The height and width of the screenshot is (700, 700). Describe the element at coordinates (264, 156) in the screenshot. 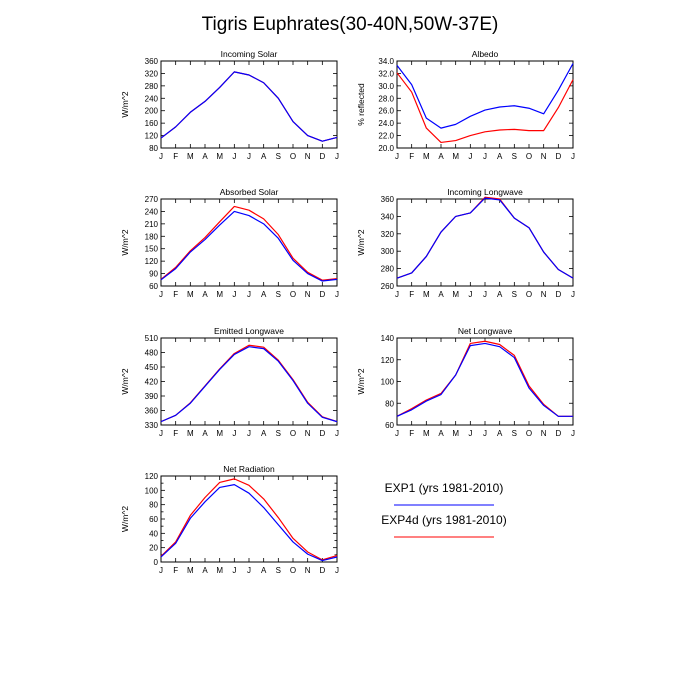

I see `incoming-solar-xtick-label: A` at that location.